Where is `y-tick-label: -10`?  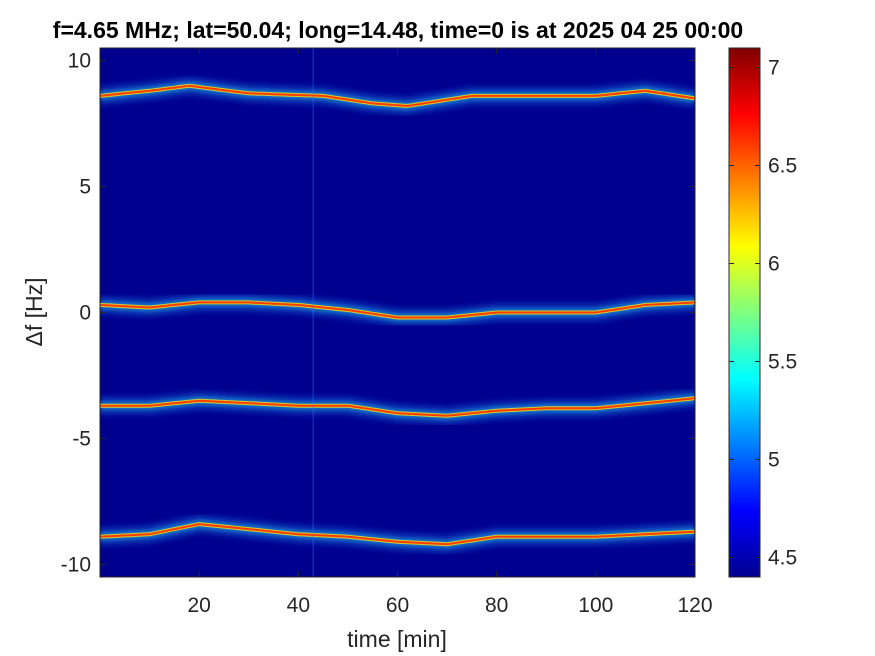 y-tick-label: -10 is located at coordinates (76, 564).